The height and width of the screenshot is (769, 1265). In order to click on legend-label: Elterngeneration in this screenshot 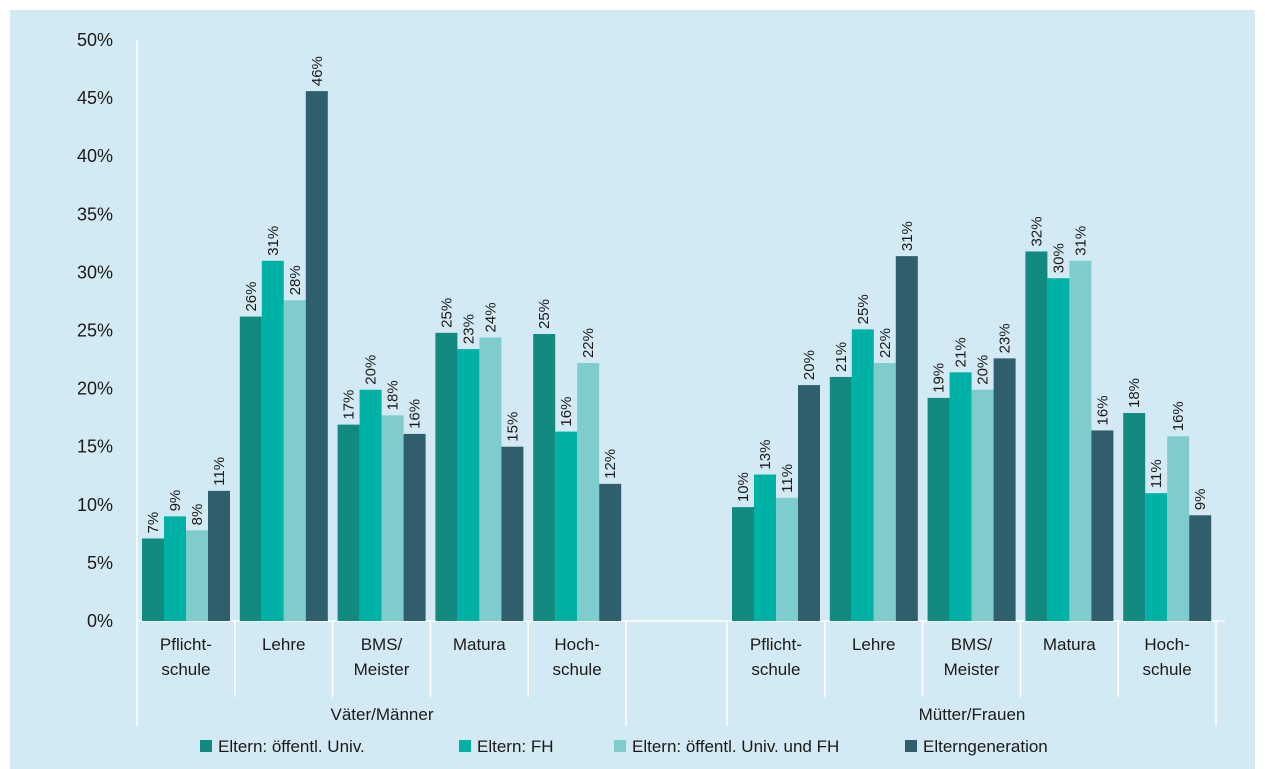, I will do `click(985, 746)`.